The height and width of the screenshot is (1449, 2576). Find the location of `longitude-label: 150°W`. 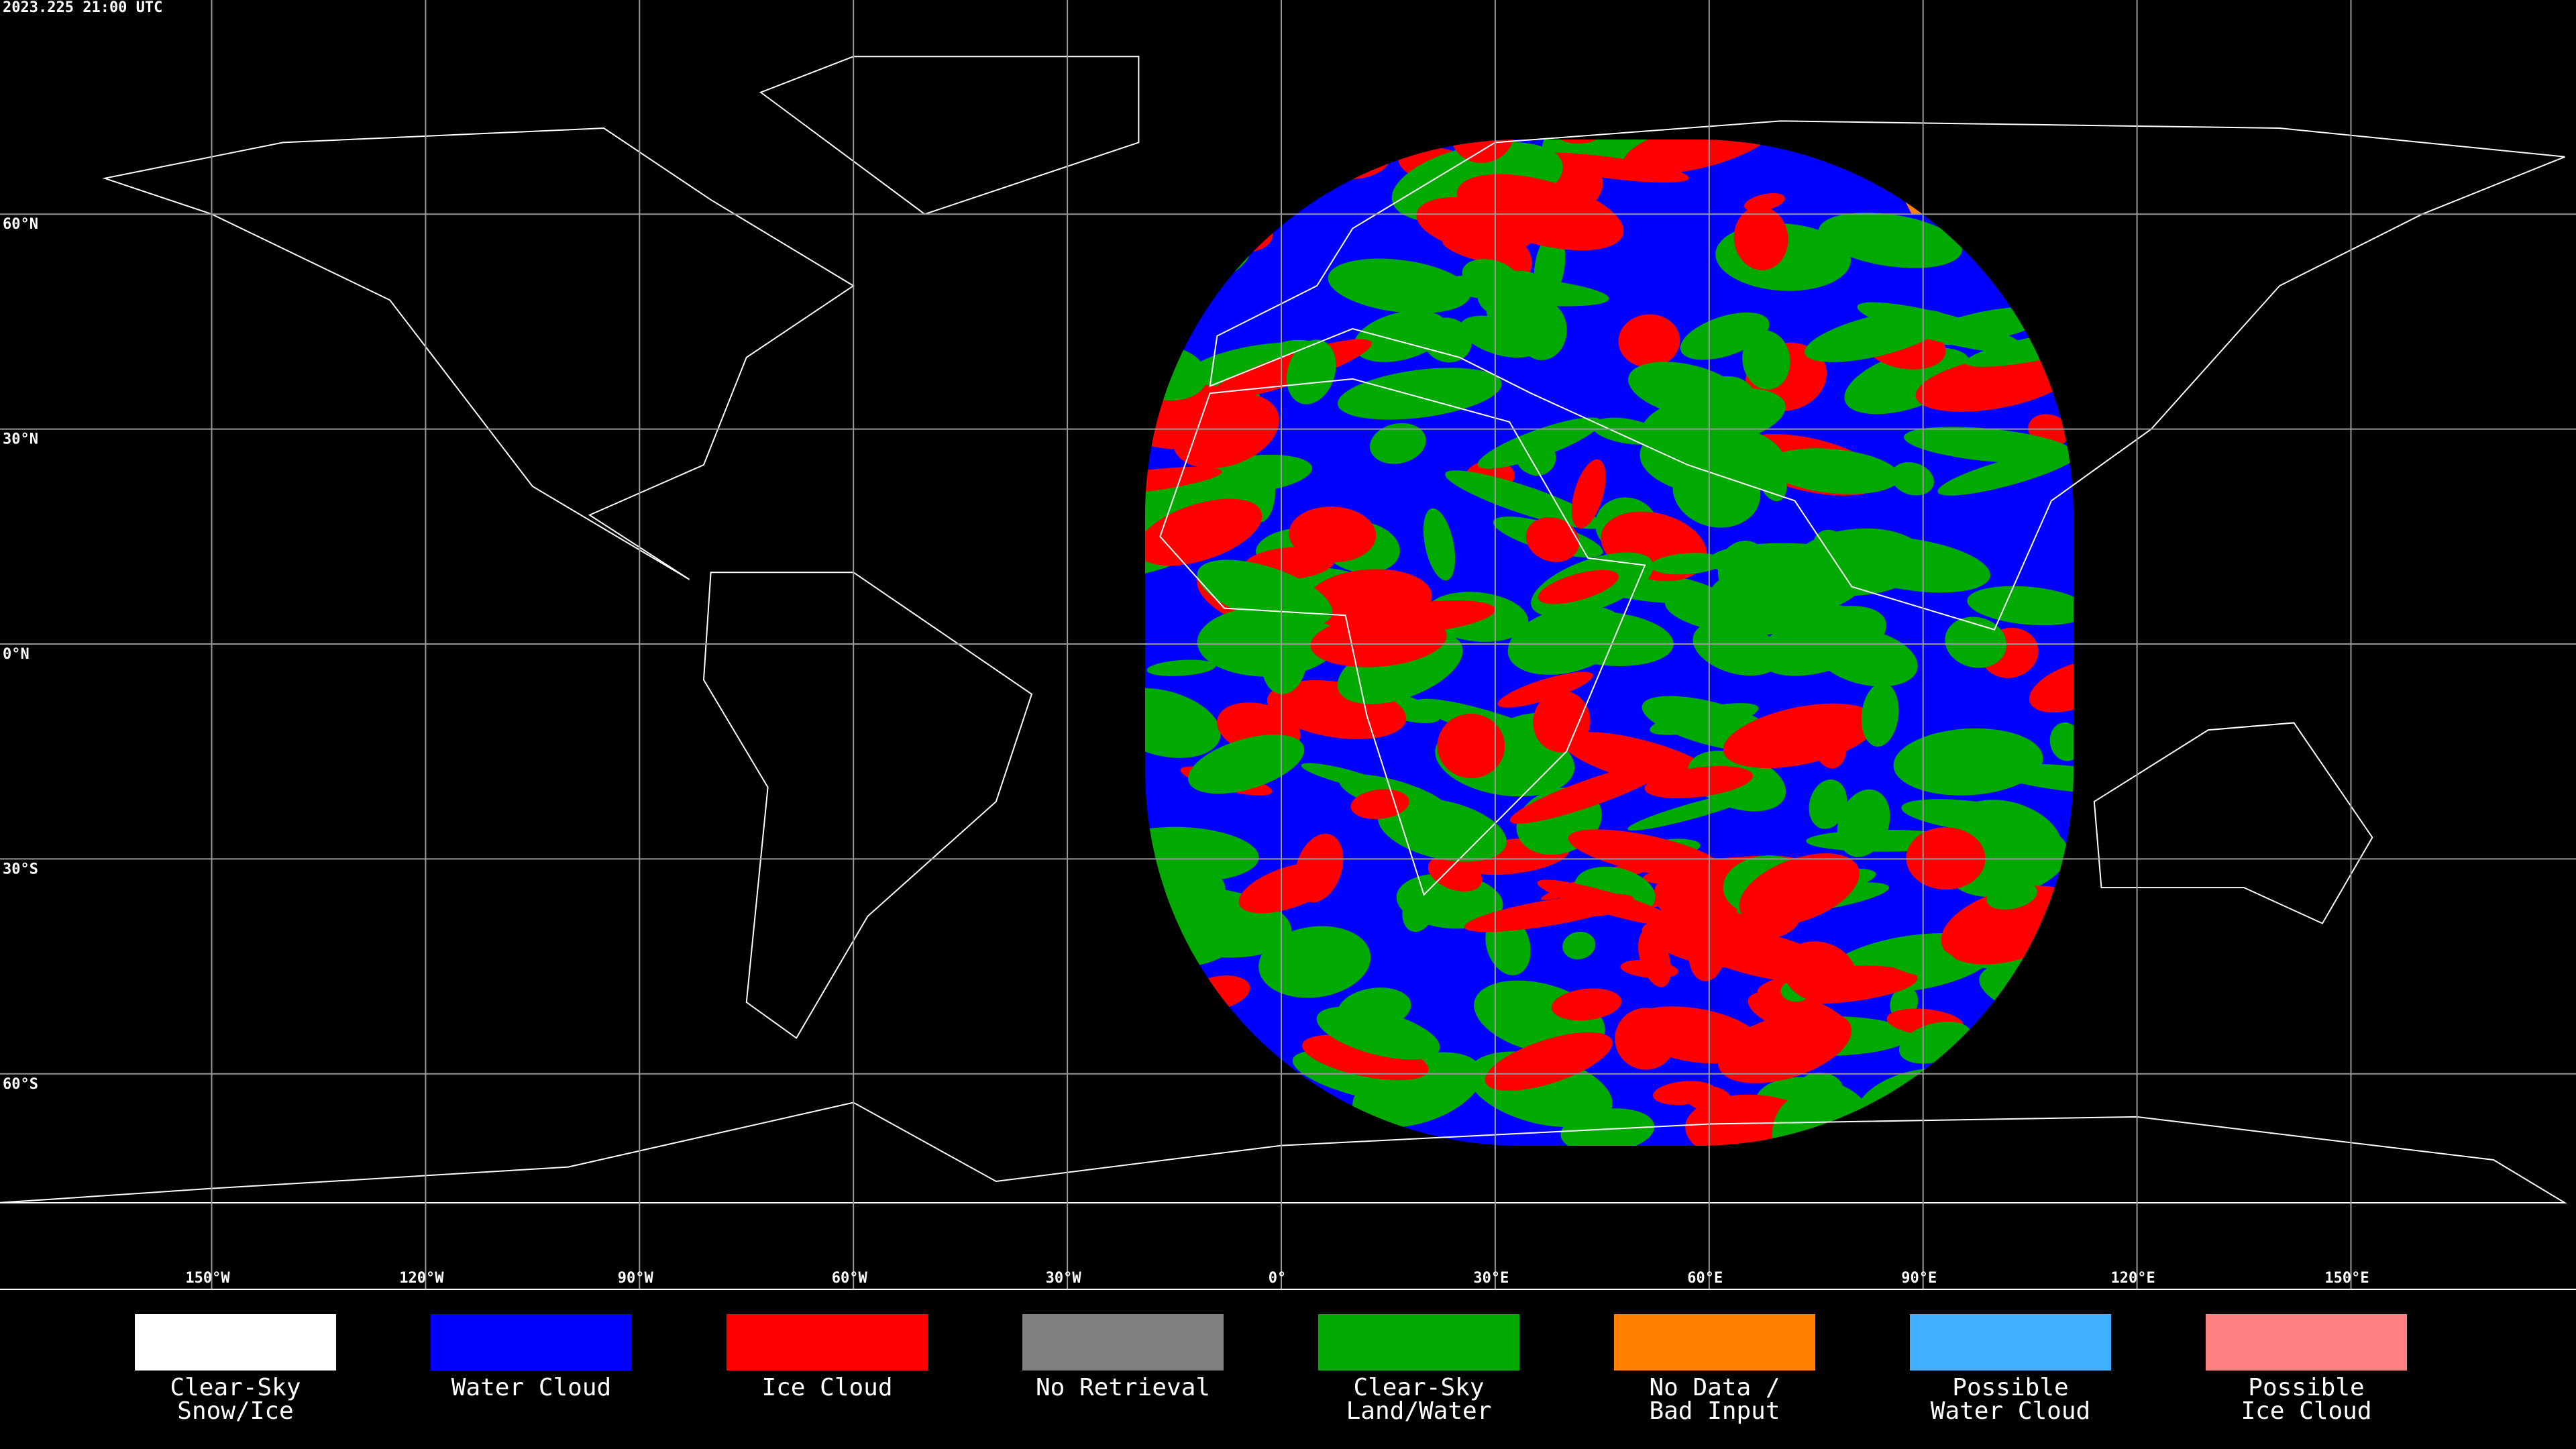

longitude-label: 150°W is located at coordinates (207, 1278).